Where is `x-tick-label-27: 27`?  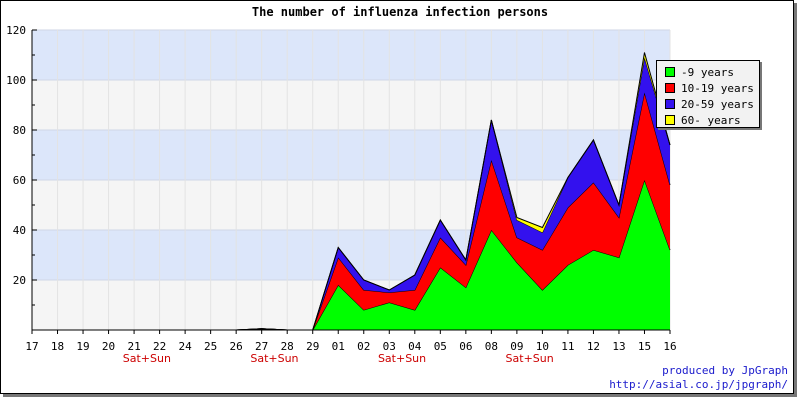
x-tick-label-27: 27 is located at coordinates (261, 346).